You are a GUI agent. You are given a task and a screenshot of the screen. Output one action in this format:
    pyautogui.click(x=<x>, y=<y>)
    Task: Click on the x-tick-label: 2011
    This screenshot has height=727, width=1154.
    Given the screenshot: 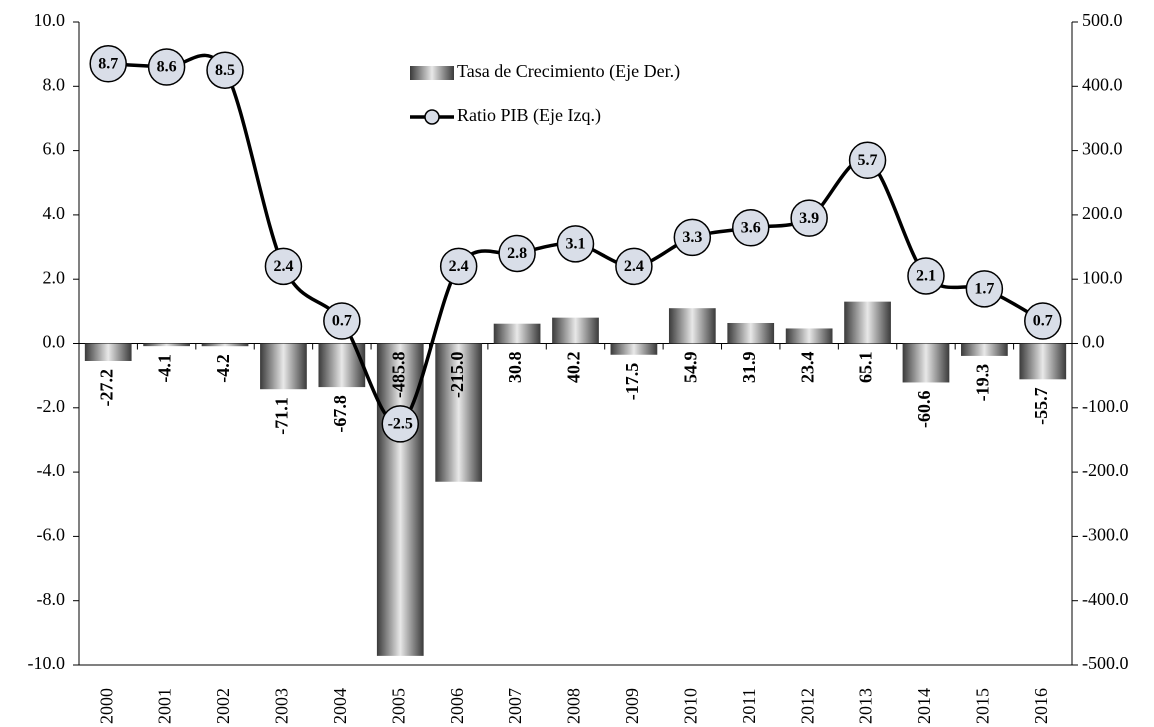 What is the action you would take?
    pyautogui.click(x=749, y=705)
    